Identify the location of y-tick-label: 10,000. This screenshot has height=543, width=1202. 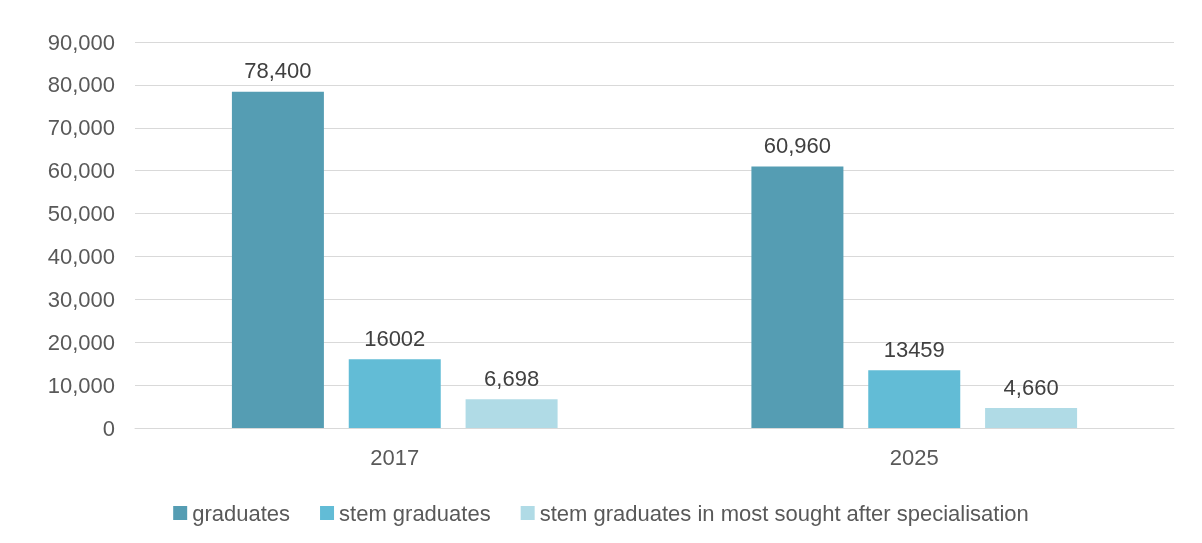
(81, 385).